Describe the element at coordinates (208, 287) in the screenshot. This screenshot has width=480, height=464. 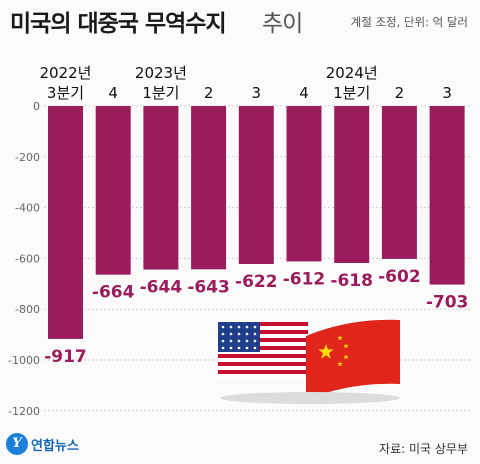
I see `bar-value-label: -643` at that location.